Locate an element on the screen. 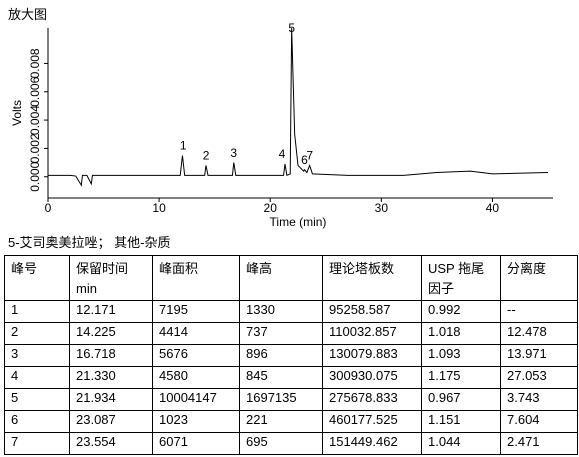 The height and width of the screenshot is (457, 579). peak-label: 6 is located at coordinates (304, 160).